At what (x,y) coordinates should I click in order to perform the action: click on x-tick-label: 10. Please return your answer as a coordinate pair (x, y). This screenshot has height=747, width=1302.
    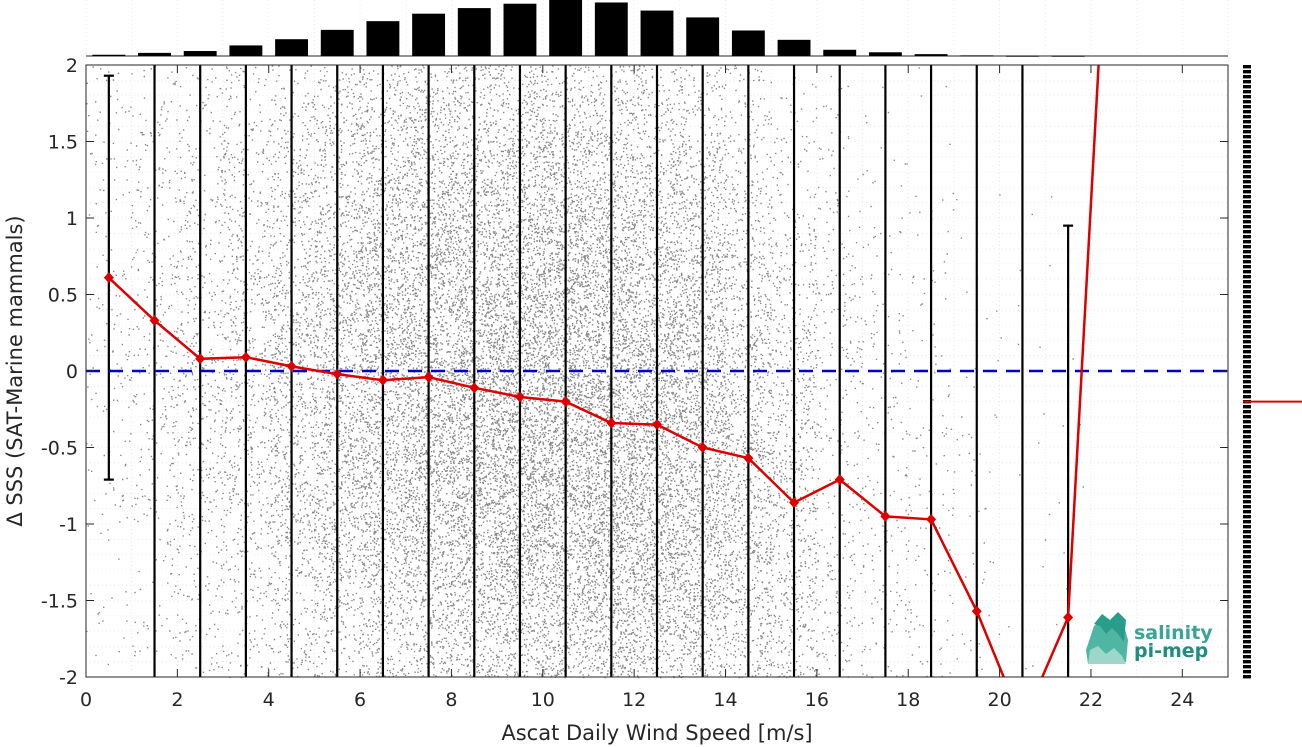
    Looking at the image, I should click on (543, 700).